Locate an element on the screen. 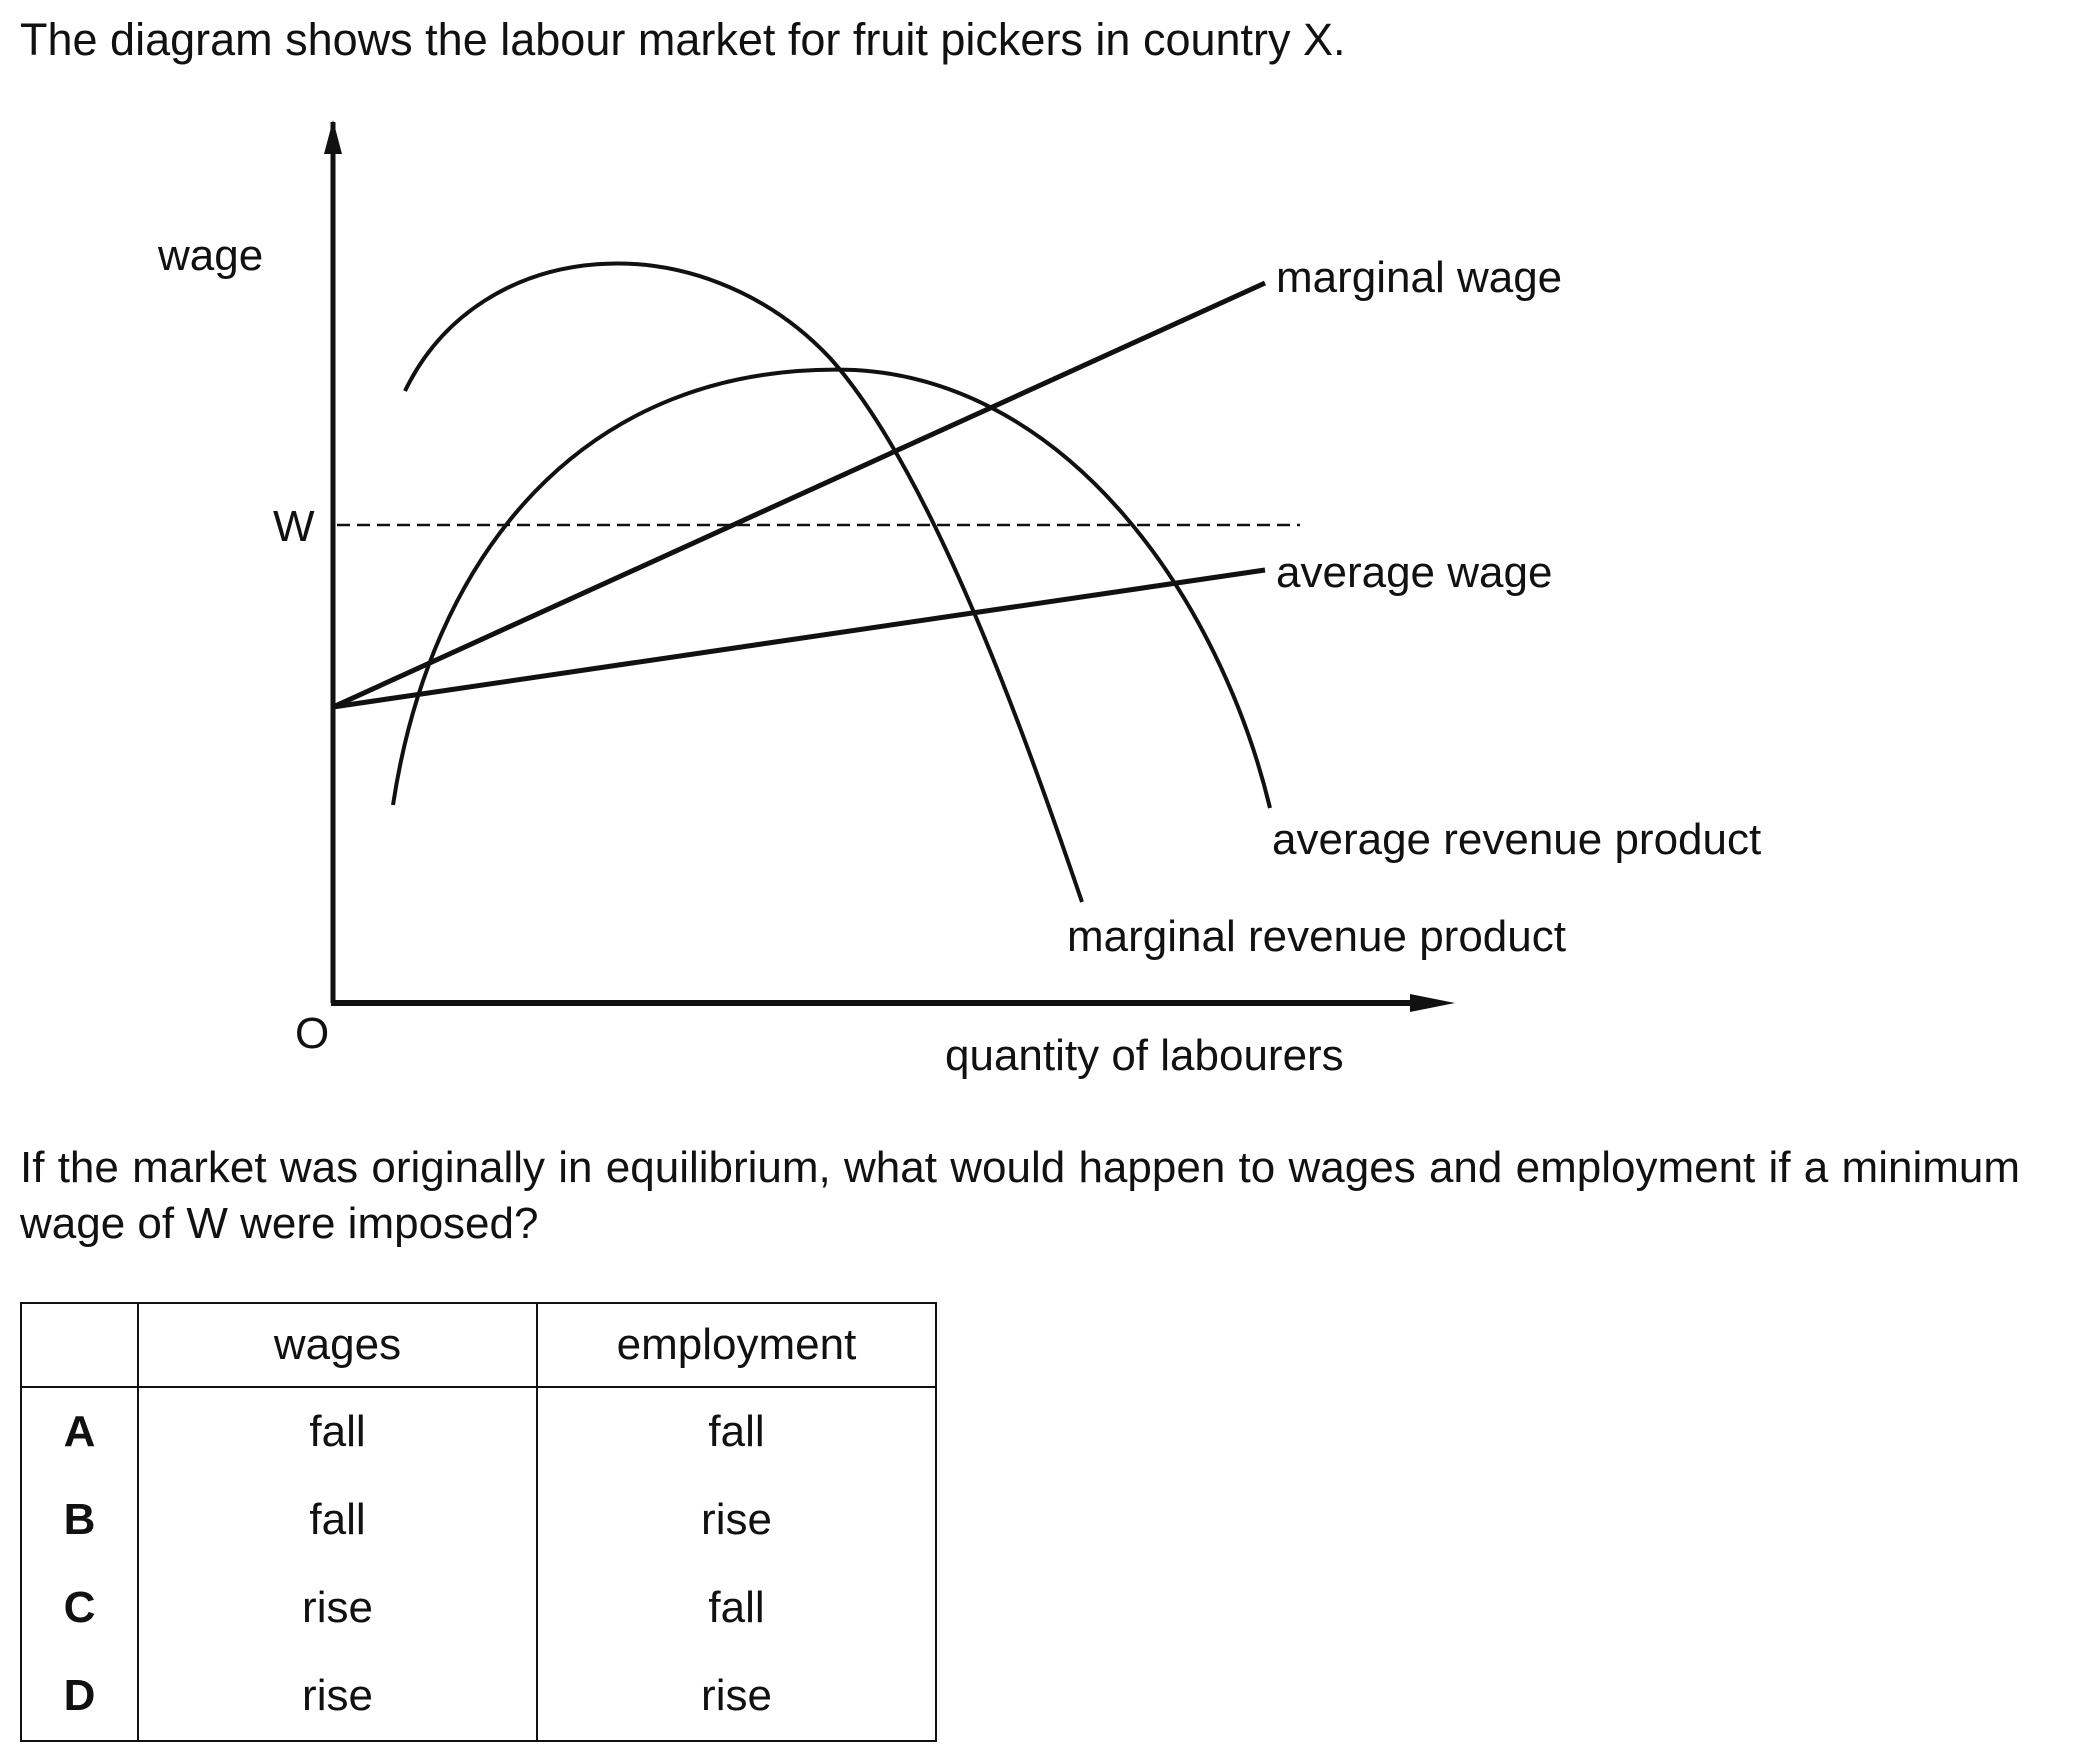  table-header-row: wages employment is located at coordinates (478, 1345).